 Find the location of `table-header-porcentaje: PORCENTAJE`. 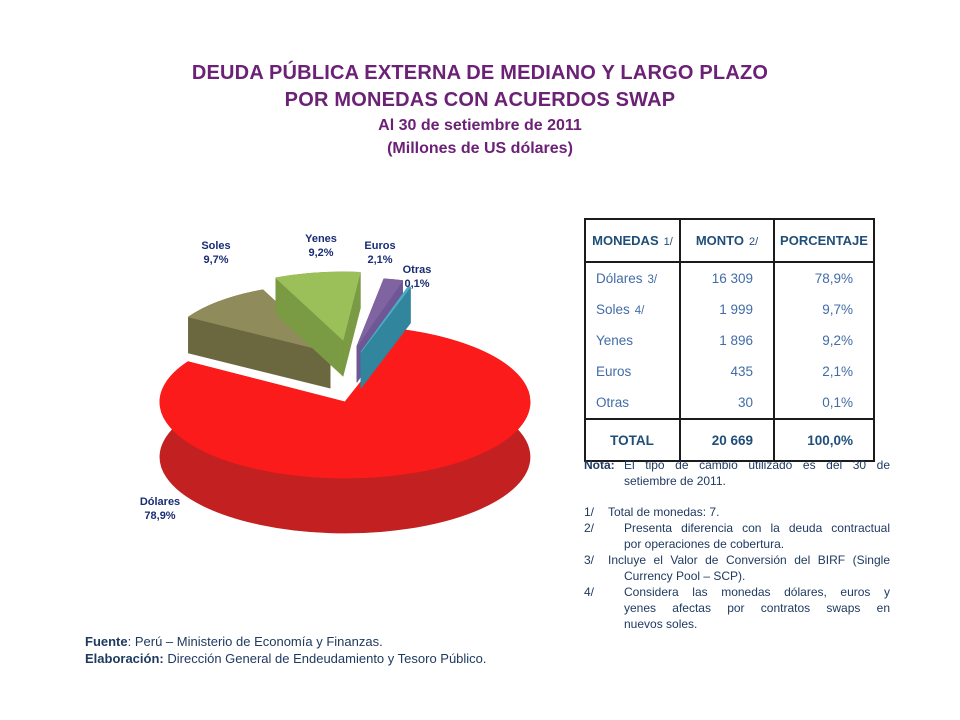

table-header-porcentaje: PORCENTAJE is located at coordinates (824, 241).